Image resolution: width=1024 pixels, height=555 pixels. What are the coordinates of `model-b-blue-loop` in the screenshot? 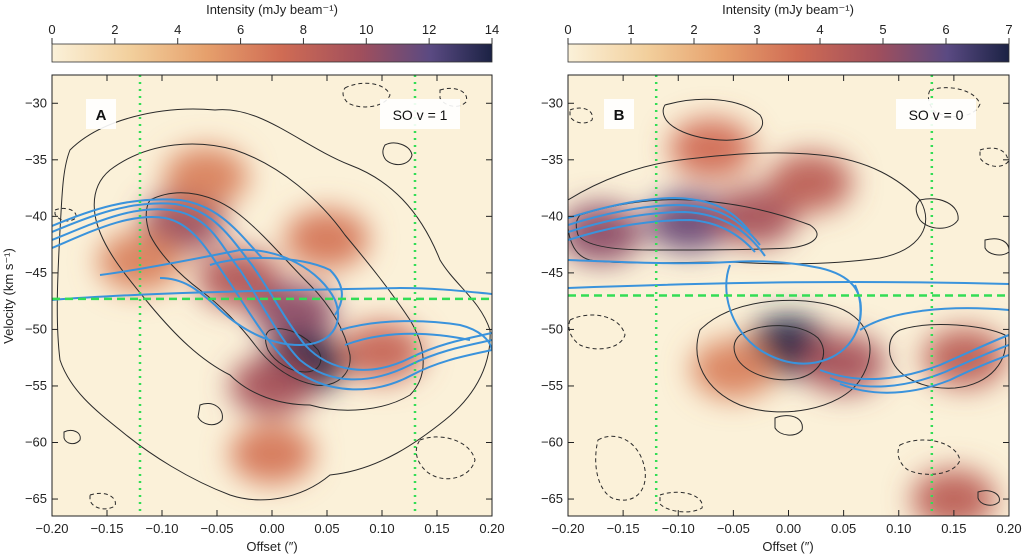 It's located at (715, 290).